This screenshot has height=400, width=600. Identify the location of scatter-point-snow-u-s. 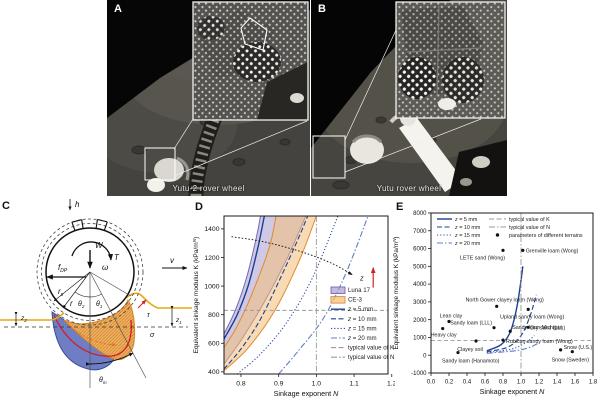
(561, 350).